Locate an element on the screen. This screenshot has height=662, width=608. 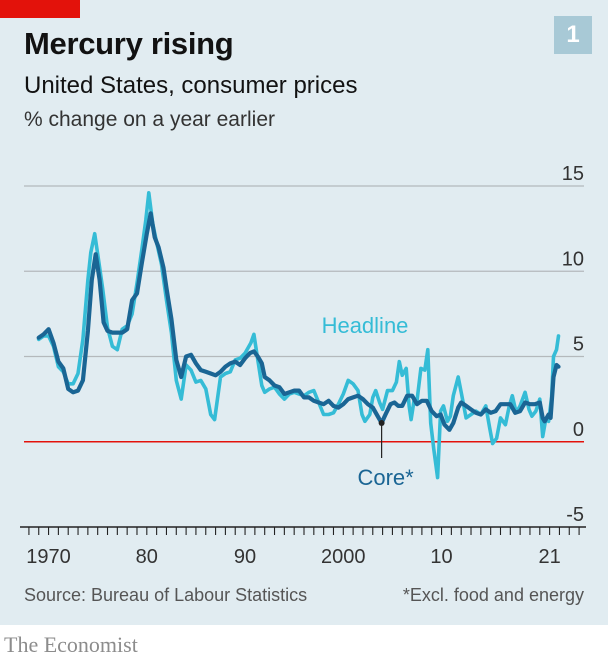
y-tick-label: 10 is located at coordinates (573, 259).